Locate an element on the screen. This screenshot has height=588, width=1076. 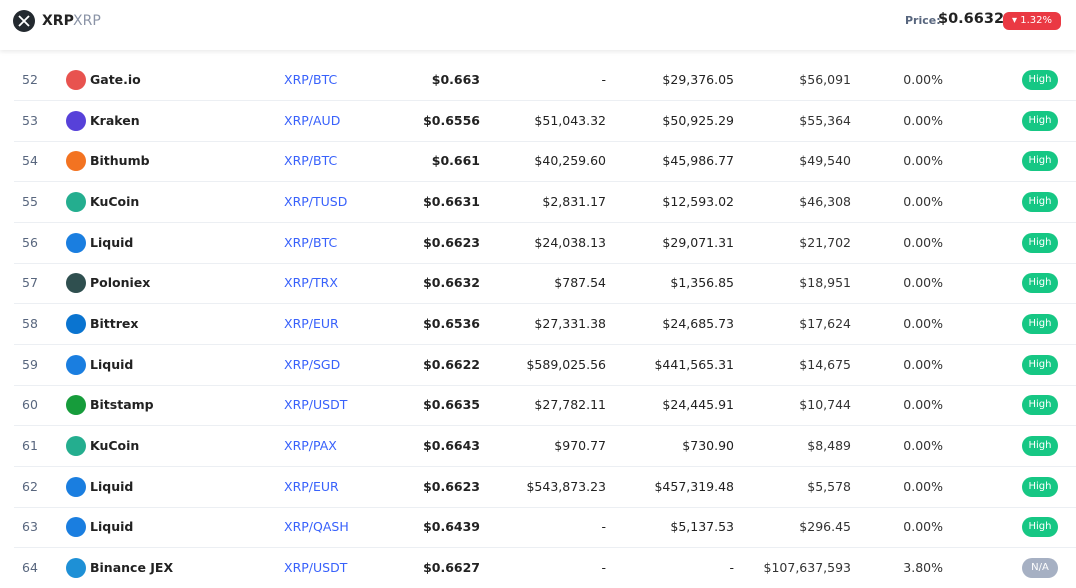
exchange-name: Bithumb is located at coordinates (120, 161).